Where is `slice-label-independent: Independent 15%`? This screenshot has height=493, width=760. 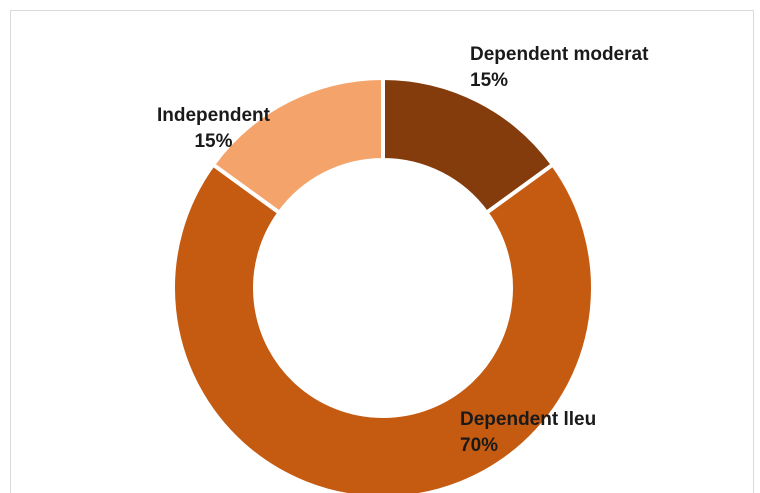
slice-label-independent: Independent 15% is located at coordinates (213, 129).